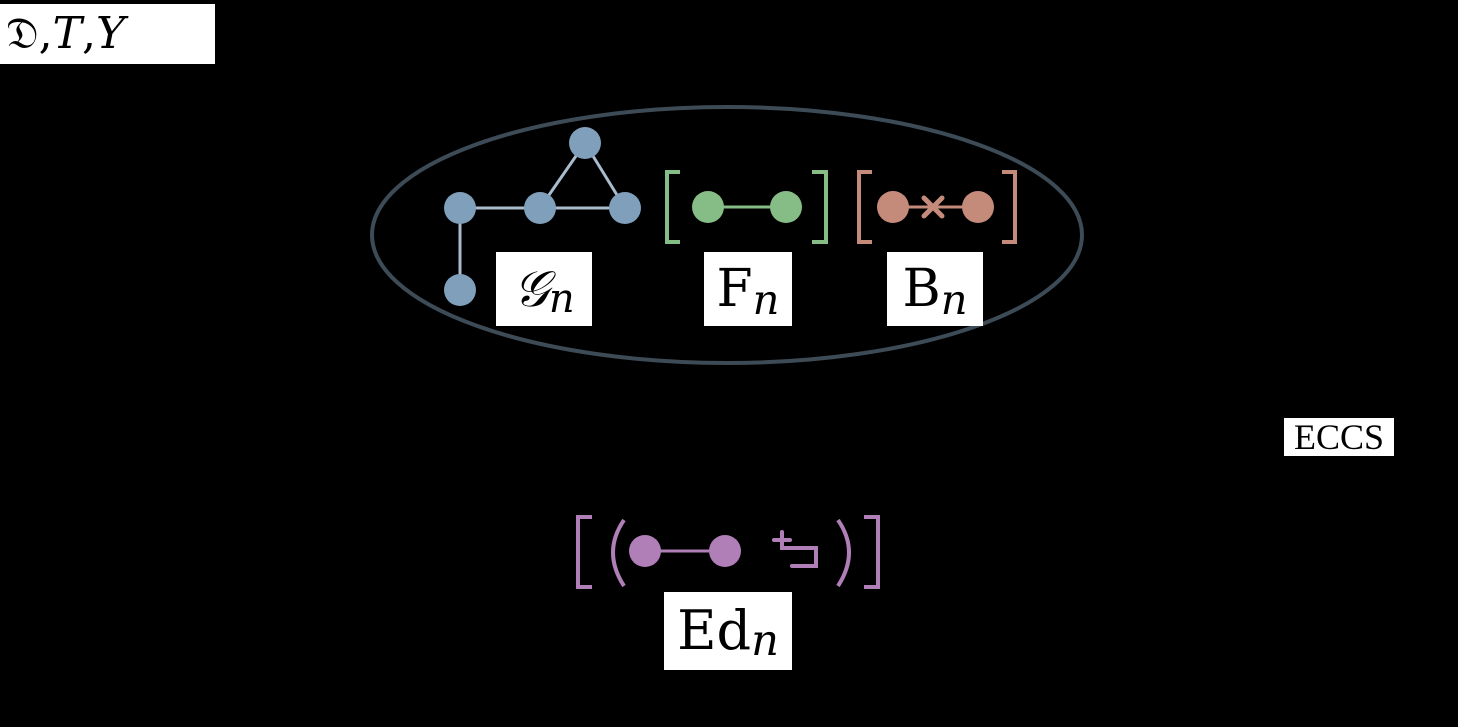  I want to click on dataset-symbol: 𝔇,, so click(29, 33).